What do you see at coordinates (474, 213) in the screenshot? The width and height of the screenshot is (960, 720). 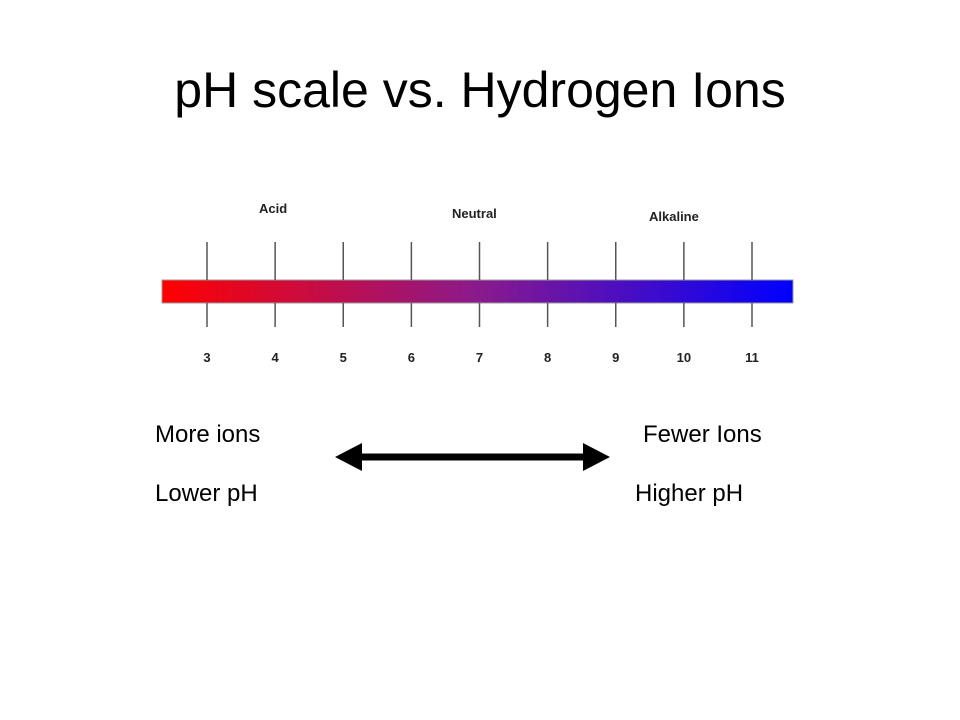 I see `zone-label-neutral: Neutral` at bounding box center [474, 213].